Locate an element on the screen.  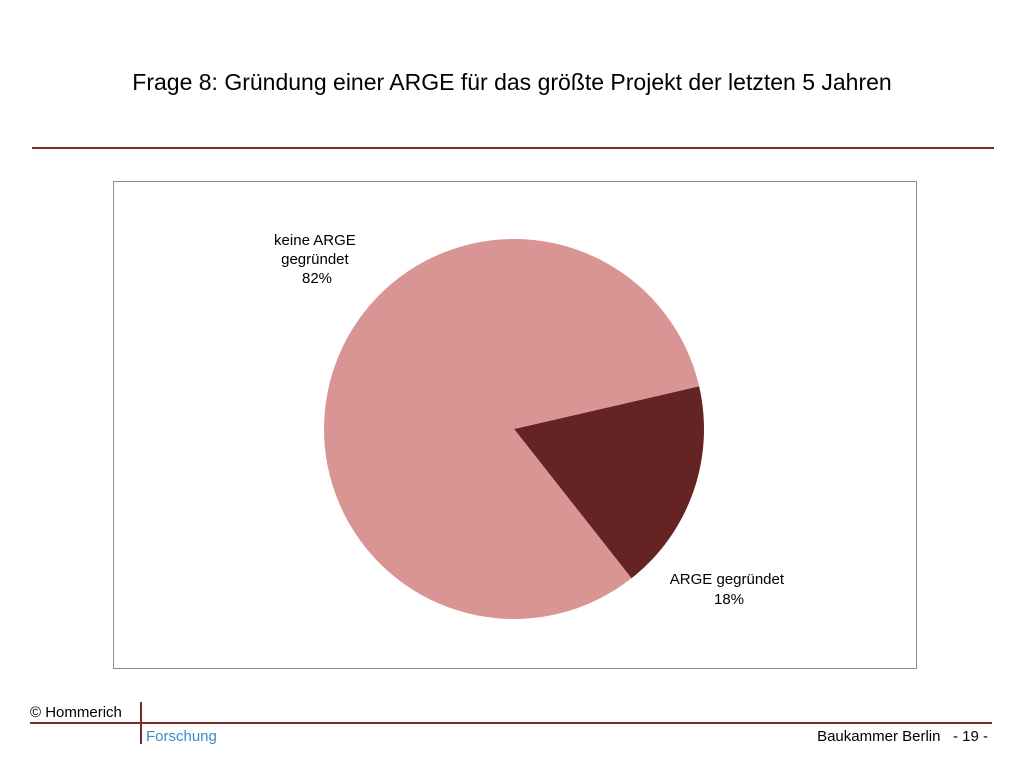
slice-label-line: 82% is located at coordinates (317, 278).